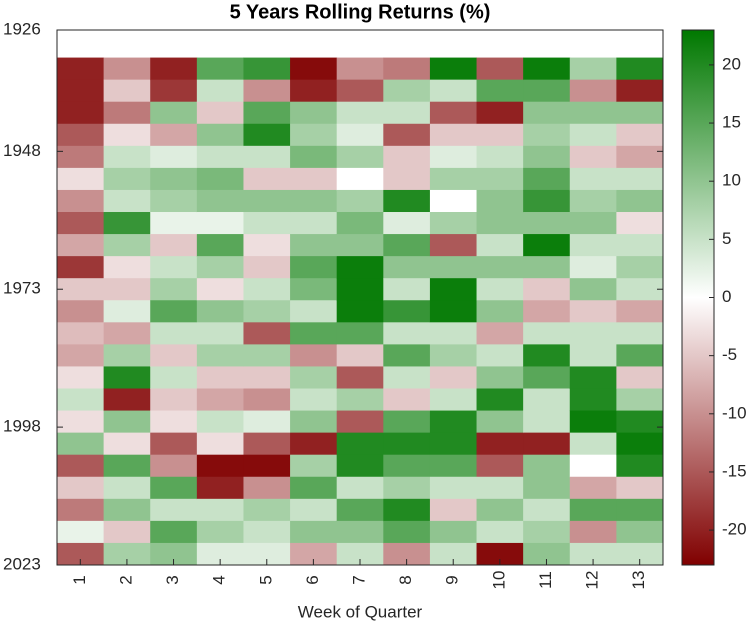 The width and height of the screenshot is (751, 632). Describe the element at coordinates (22, 426) in the screenshot. I see `y-tick-label: 1998` at that location.